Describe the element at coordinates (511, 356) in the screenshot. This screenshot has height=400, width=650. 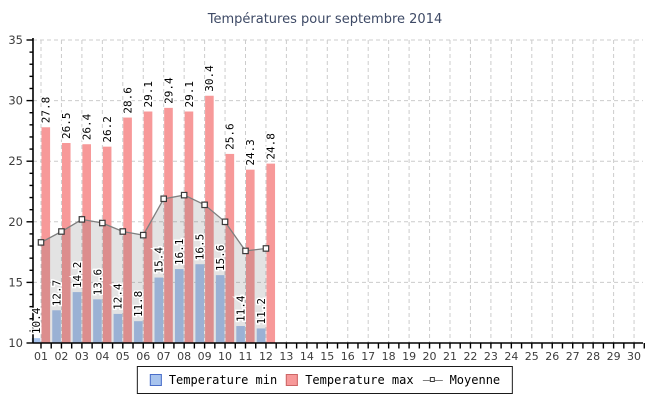
I see `x-tick-label-24: 24` at that location.